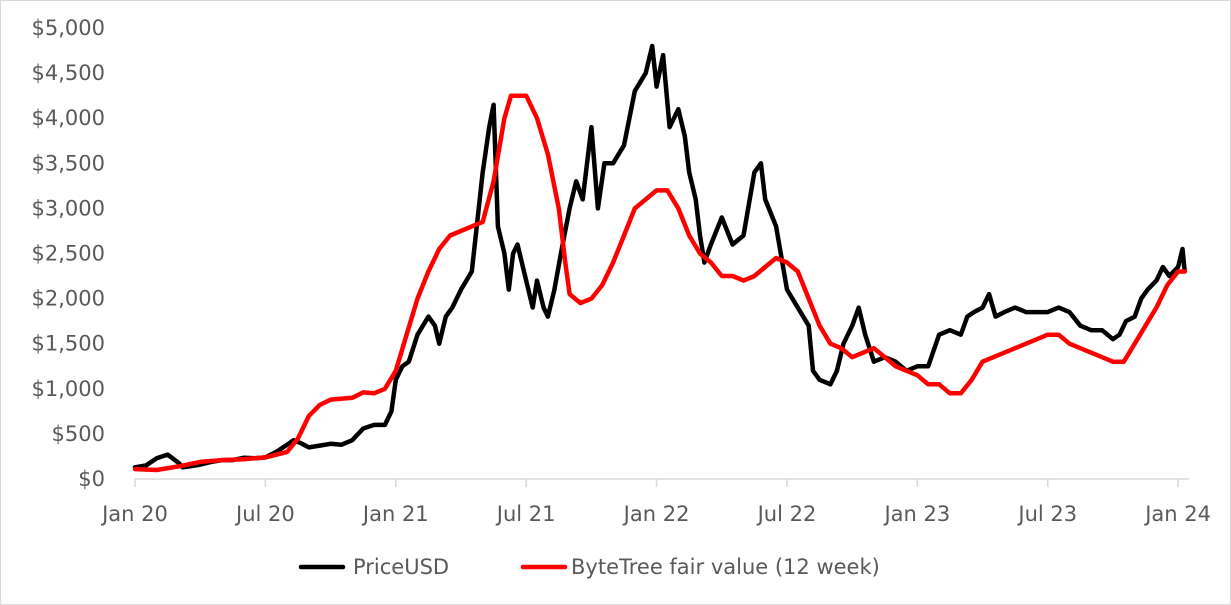  What do you see at coordinates (656, 514) in the screenshot?
I see `x-tick-label: Jan 22` at bounding box center [656, 514].